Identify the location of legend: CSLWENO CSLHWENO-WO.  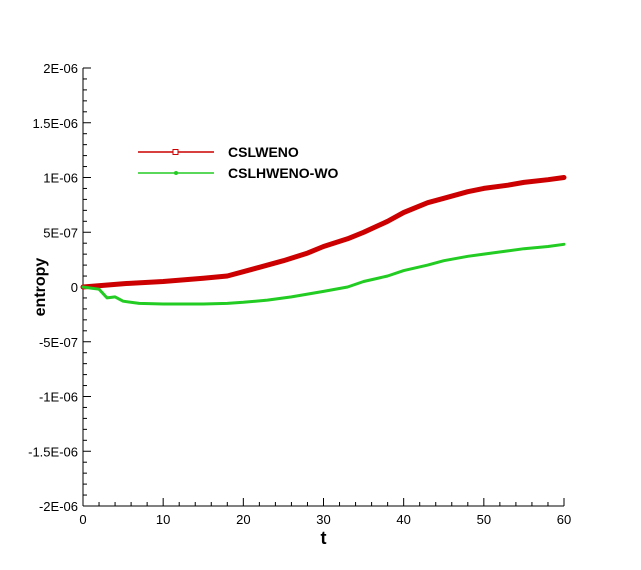
(238, 162).